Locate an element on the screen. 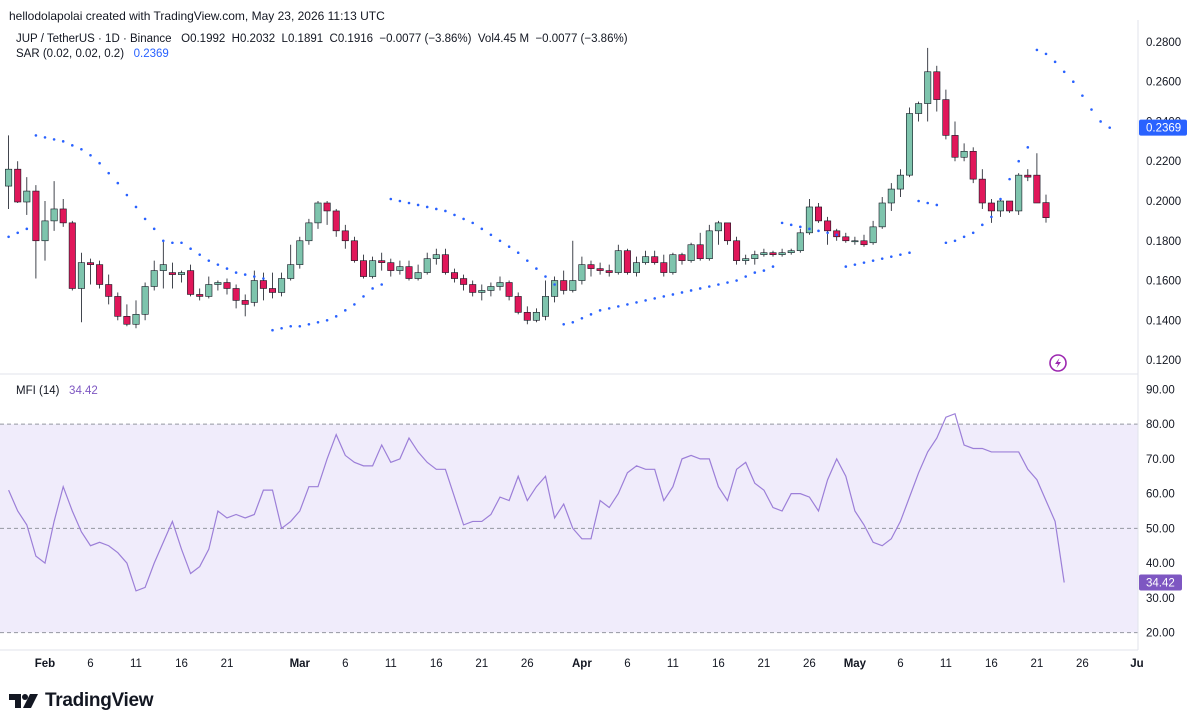  time-tick-label: 11 is located at coordinates (946, 664).